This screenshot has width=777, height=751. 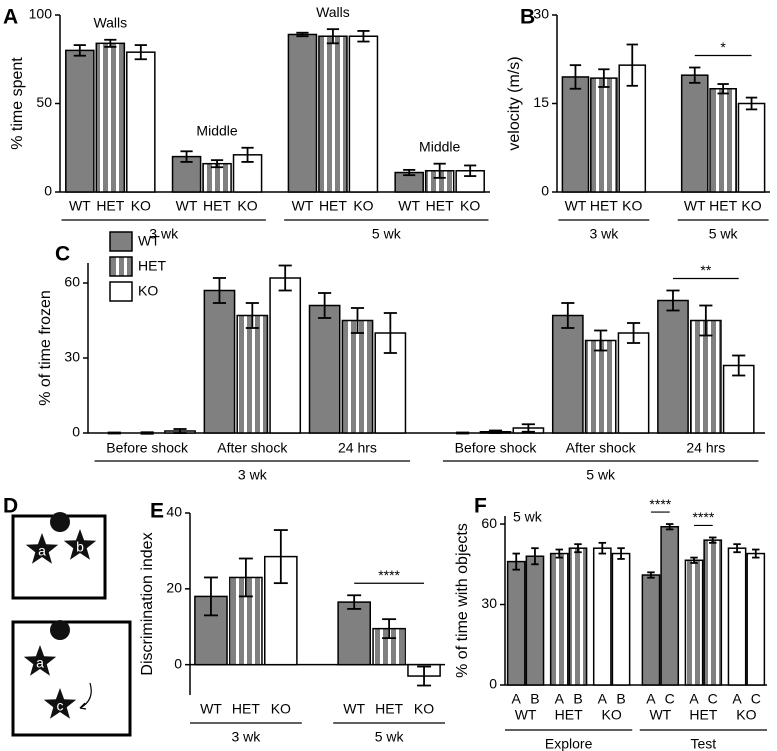 I want to click on group-label: Test, so click(x=704, y=743).